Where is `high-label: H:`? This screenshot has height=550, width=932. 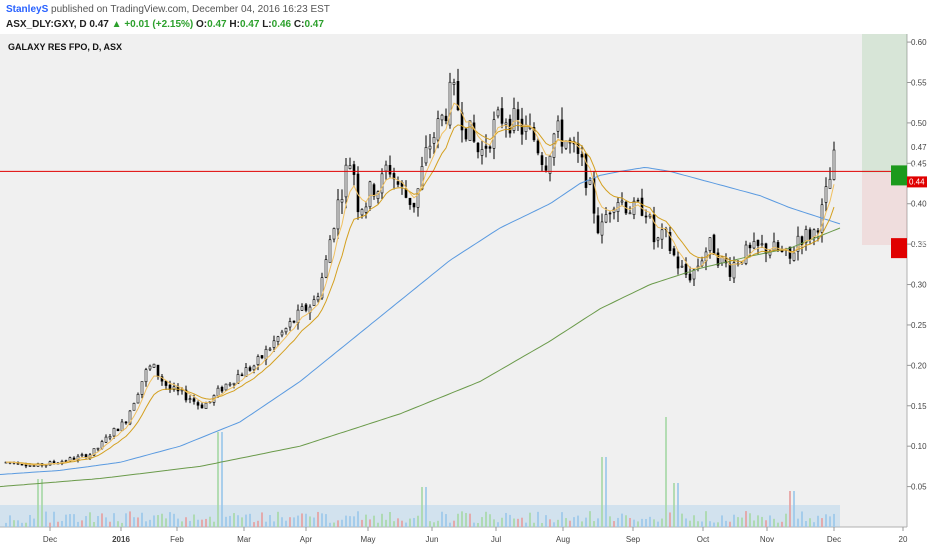 high-label: H: is located at coordinates (234, 24).